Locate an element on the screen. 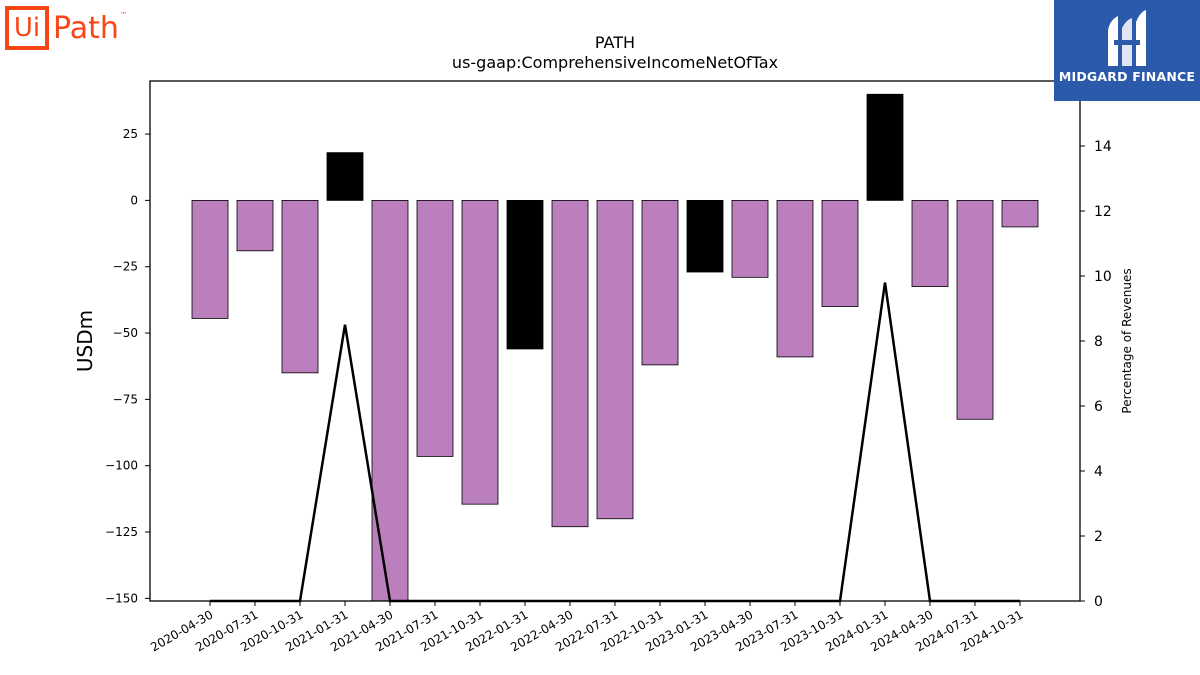 This screenshot has height=675, width=1200. y-tick-label: −50 is located at coordinates (125, 333).